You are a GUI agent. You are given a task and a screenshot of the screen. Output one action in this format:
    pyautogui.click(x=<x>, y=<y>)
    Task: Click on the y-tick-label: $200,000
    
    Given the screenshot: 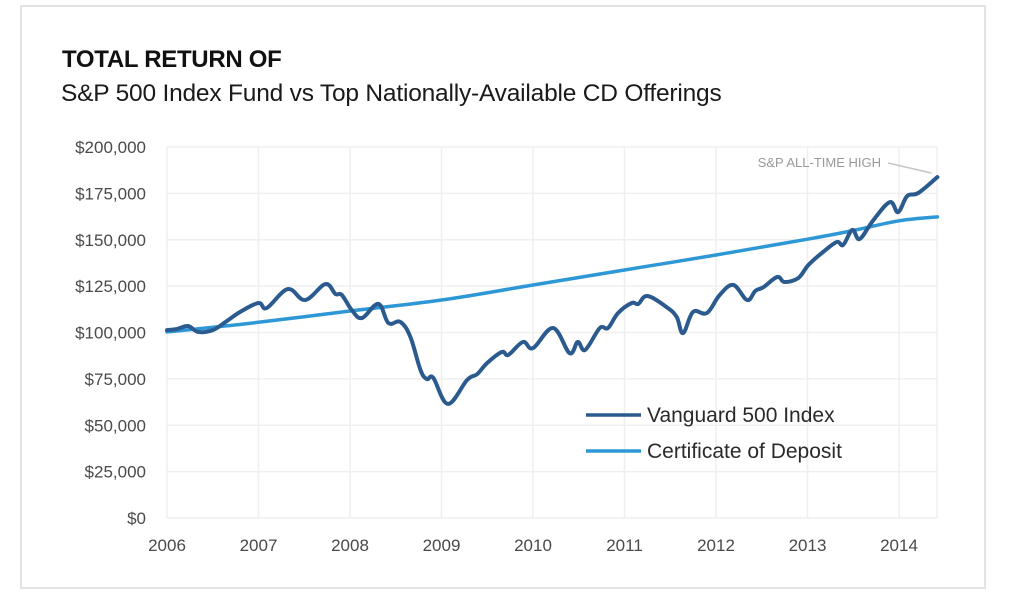 What is the action you would take?
    pyautogui.click(x=110, y=147)
    